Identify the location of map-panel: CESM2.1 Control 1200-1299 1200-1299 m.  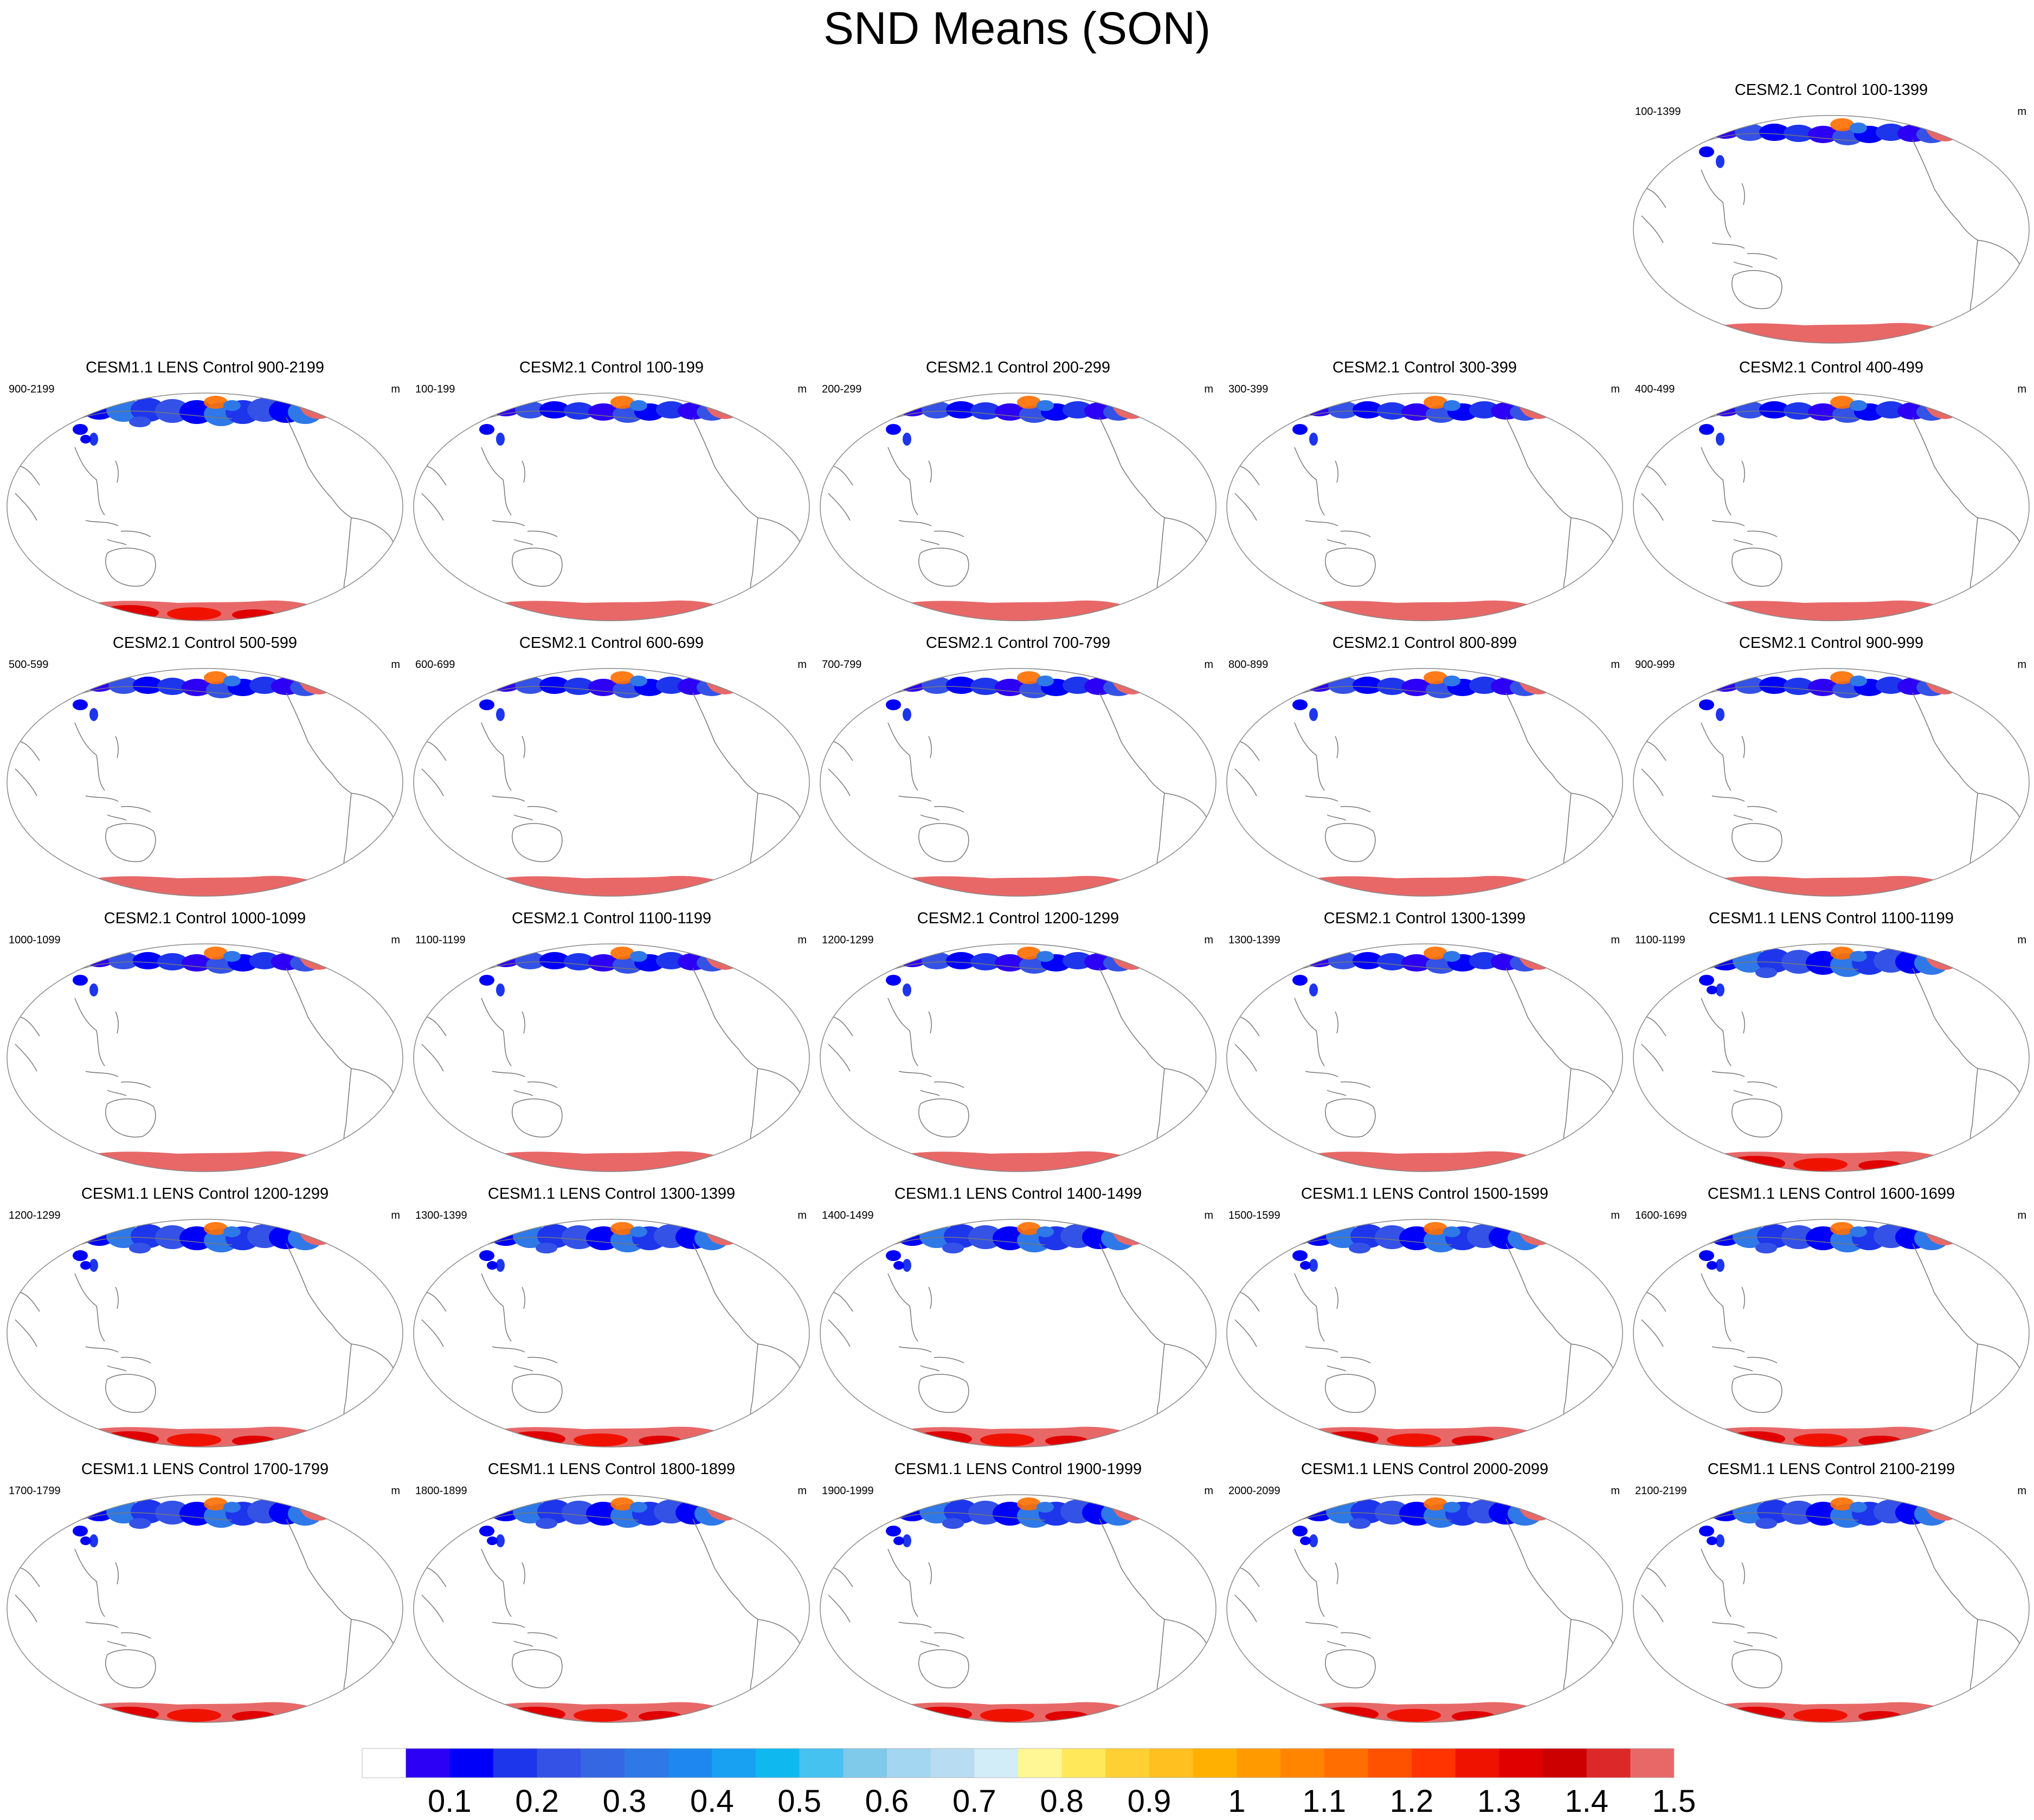
(1019, 1044).